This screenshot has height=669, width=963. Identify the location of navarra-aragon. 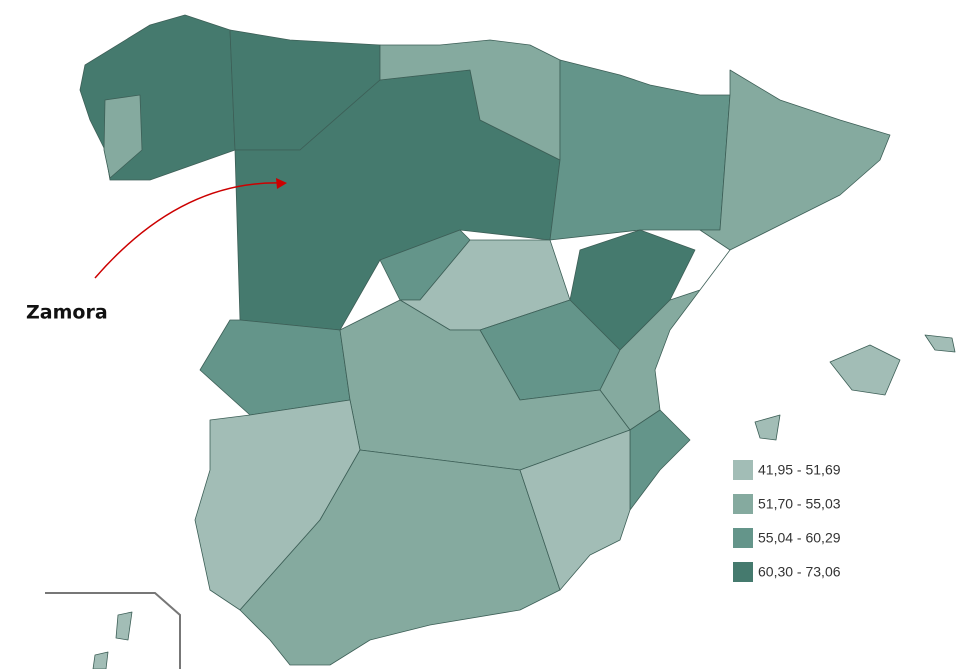
(640, 150).